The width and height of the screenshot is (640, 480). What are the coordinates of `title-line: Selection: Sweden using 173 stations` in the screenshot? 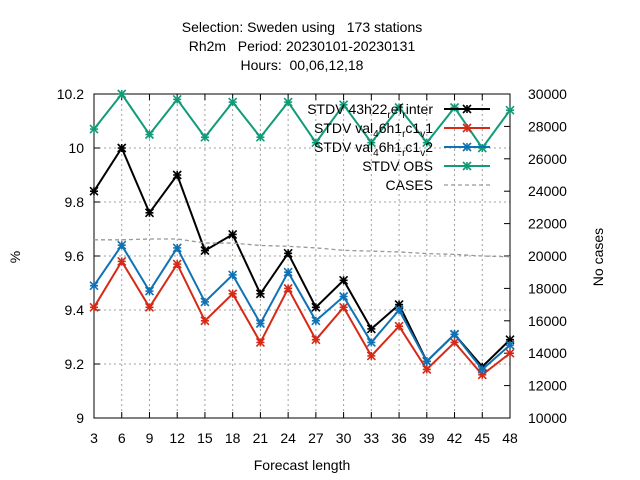 It's located at (302, 27).